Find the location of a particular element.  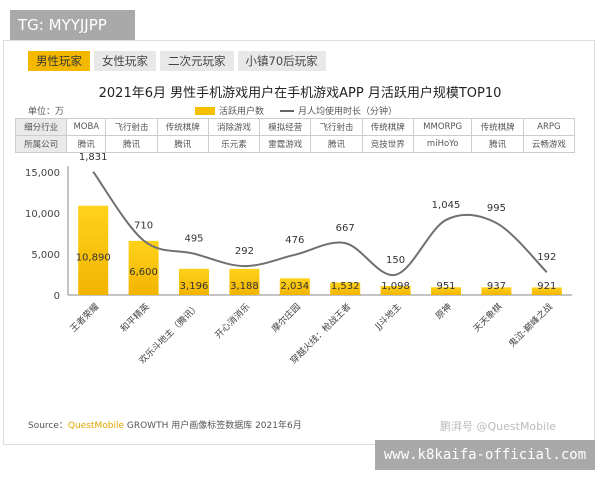

watermark-bottom: www.k8kaifa-official.com is located at coordinates (485, 455).